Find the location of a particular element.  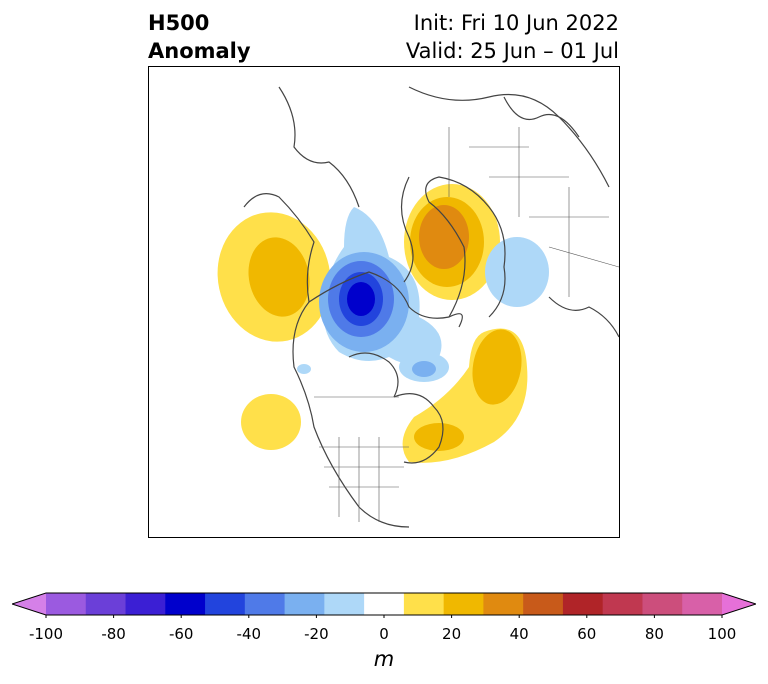

title-line-2: Anomaly is located at coordinates (199, 51).